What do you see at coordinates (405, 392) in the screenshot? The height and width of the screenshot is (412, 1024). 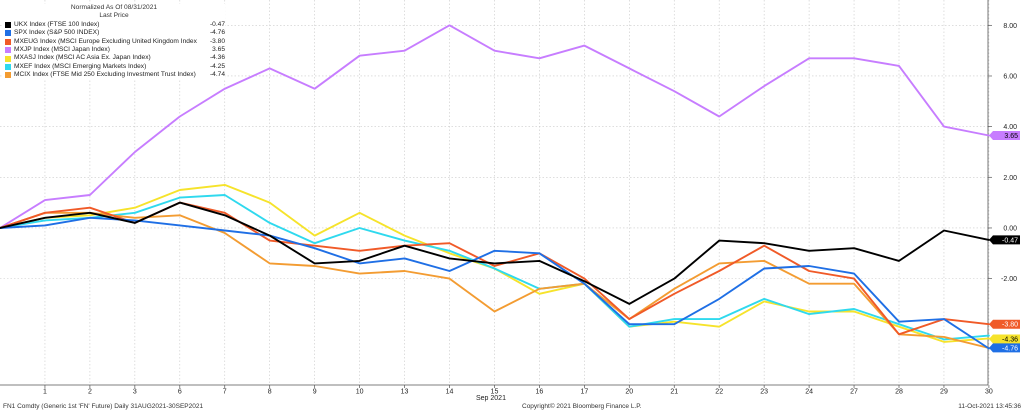 I see `x-tick-label: 13` at bounding box center [405, 392].